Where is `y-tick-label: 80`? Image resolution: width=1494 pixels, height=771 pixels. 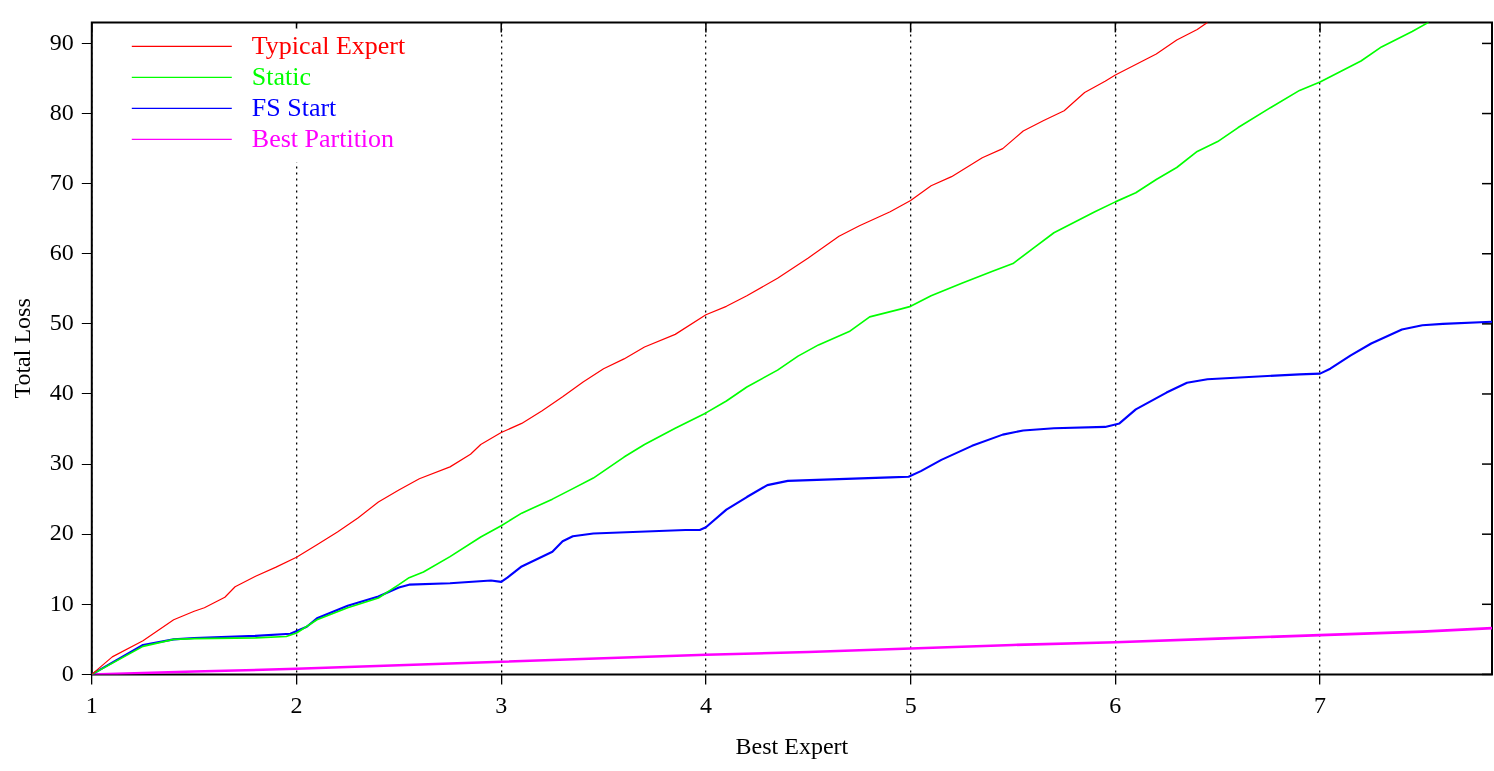 y-tick-label: 80 is located at coordinates (61, 111).